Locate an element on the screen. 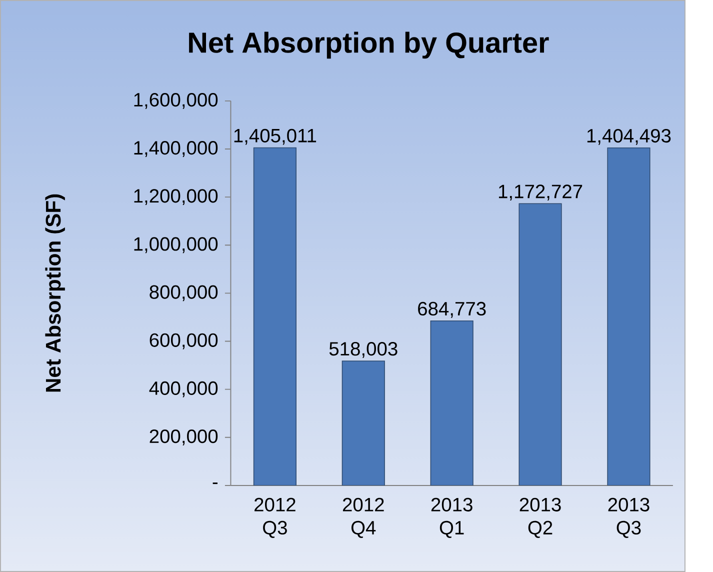 This screenshot has width=713, height=572. x-tick-label: 2012 Q3 is located at coordinates (275, 518).